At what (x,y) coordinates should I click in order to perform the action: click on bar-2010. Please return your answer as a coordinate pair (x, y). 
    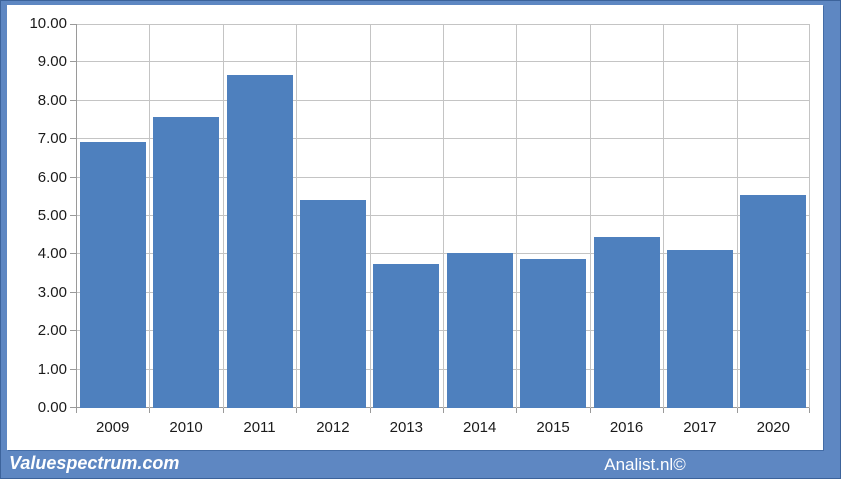
    Looking at the image, I should click on (186, 262).